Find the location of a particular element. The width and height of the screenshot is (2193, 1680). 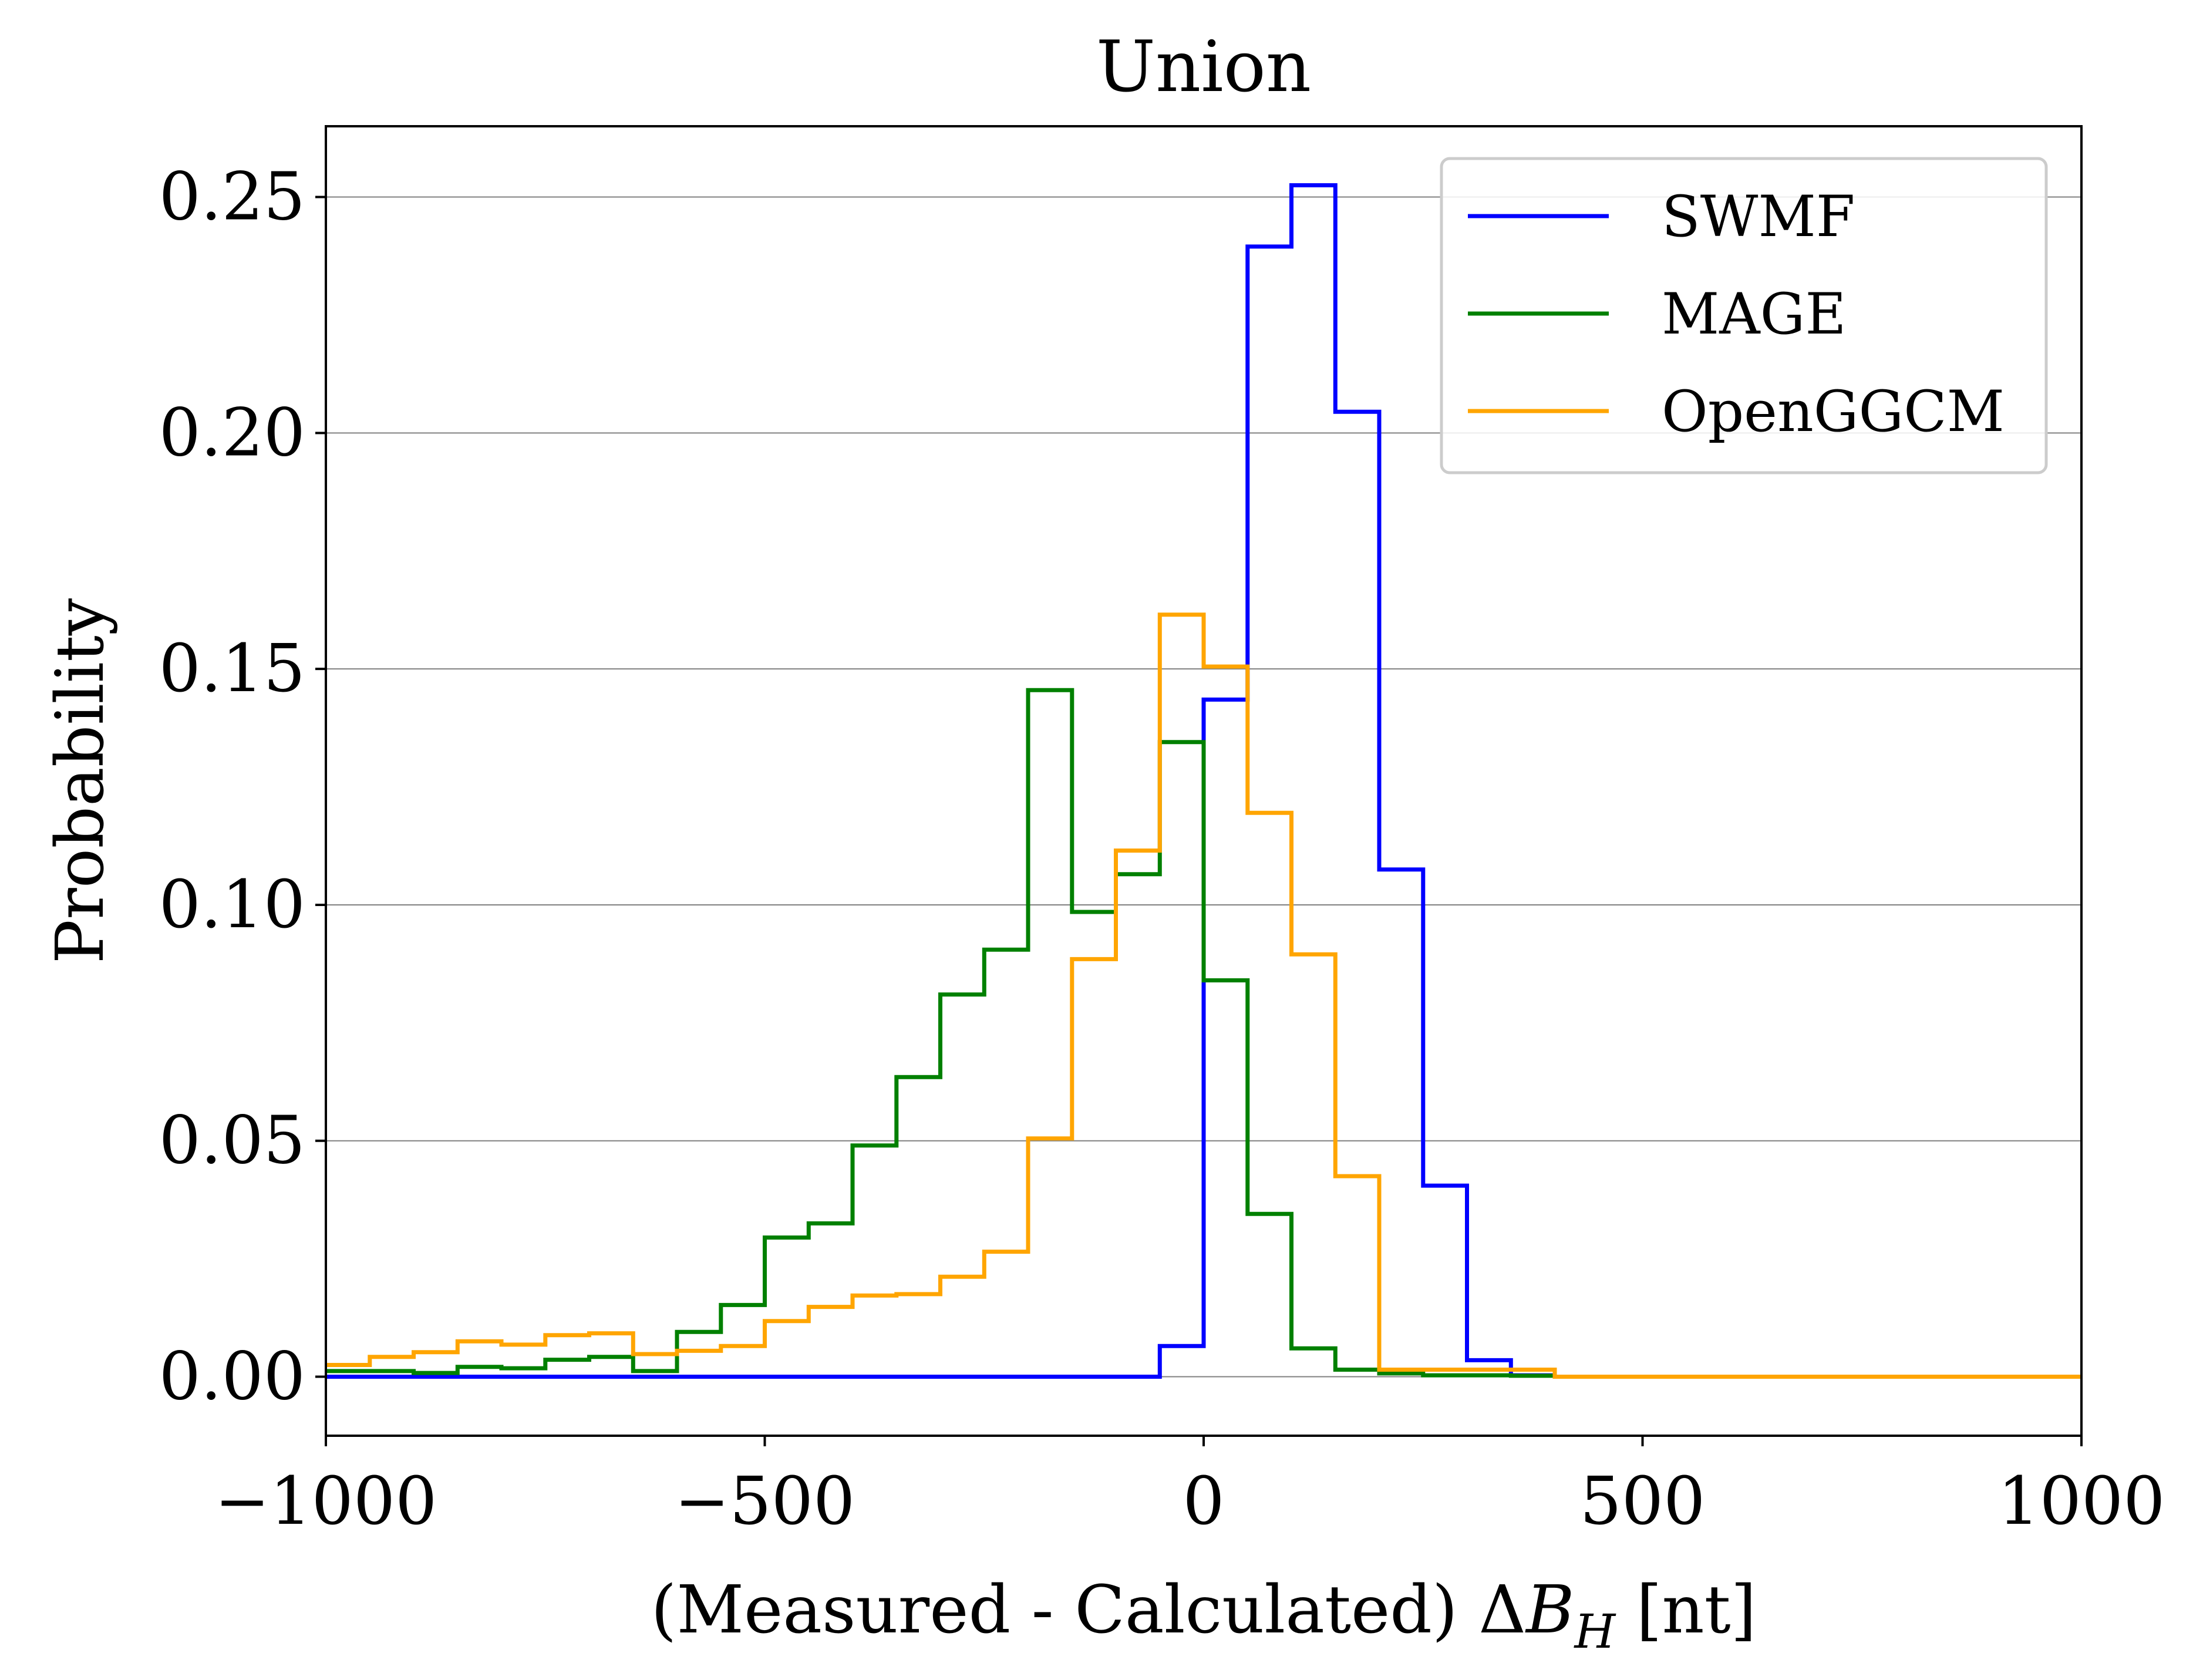

legend-label-swmf: SWMF is located at coordinates (1758, 217).